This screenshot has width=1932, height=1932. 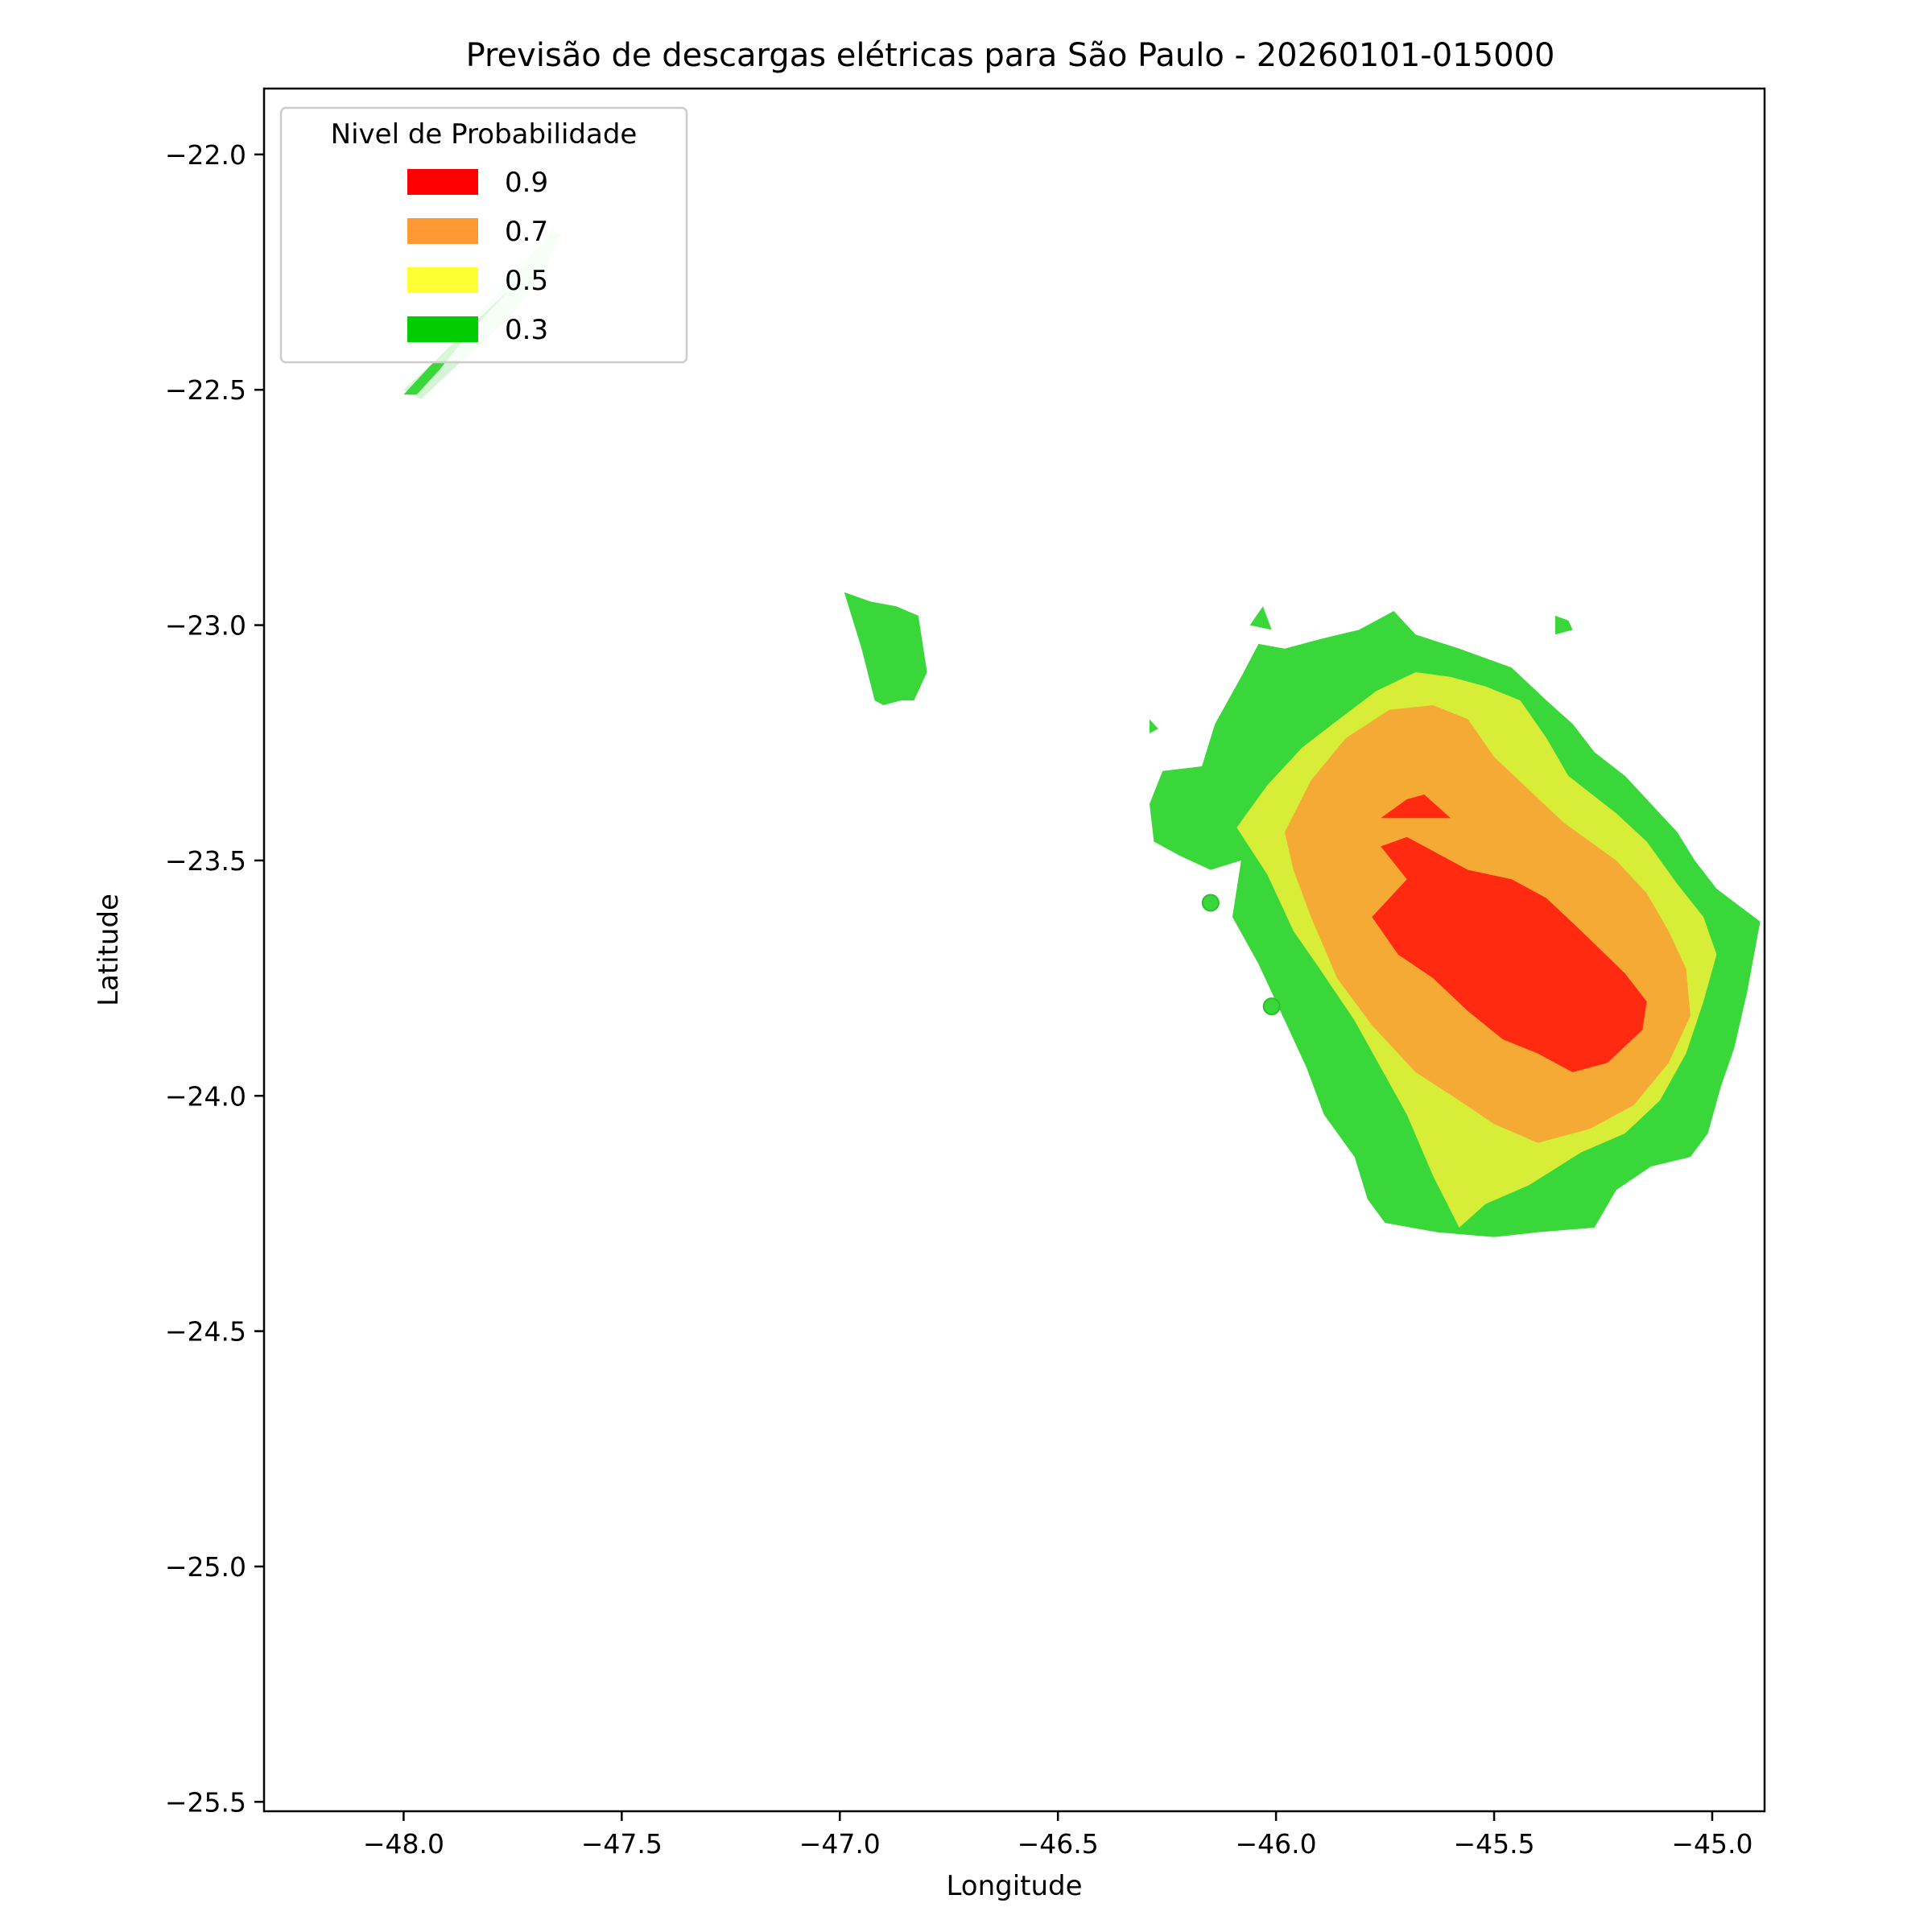 I want to click on y-tick-label: −24.0, so click(x=205, y=1096).